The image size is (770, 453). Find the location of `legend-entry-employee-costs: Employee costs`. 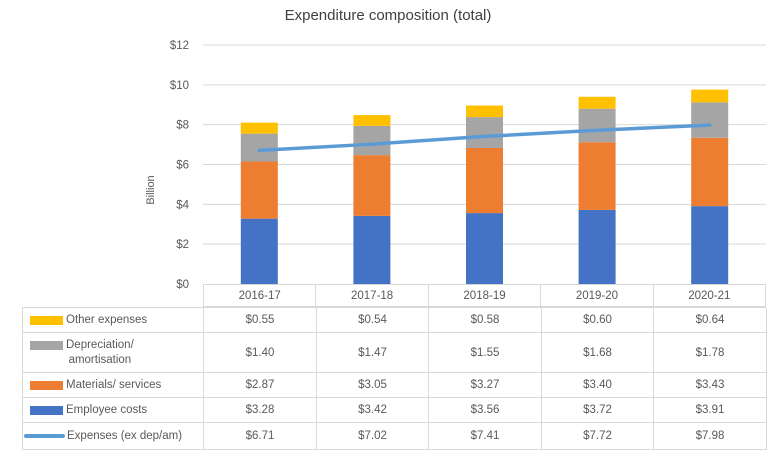

legend-entry-employee-costs: Employee costs is located at coordinates (88, 410).